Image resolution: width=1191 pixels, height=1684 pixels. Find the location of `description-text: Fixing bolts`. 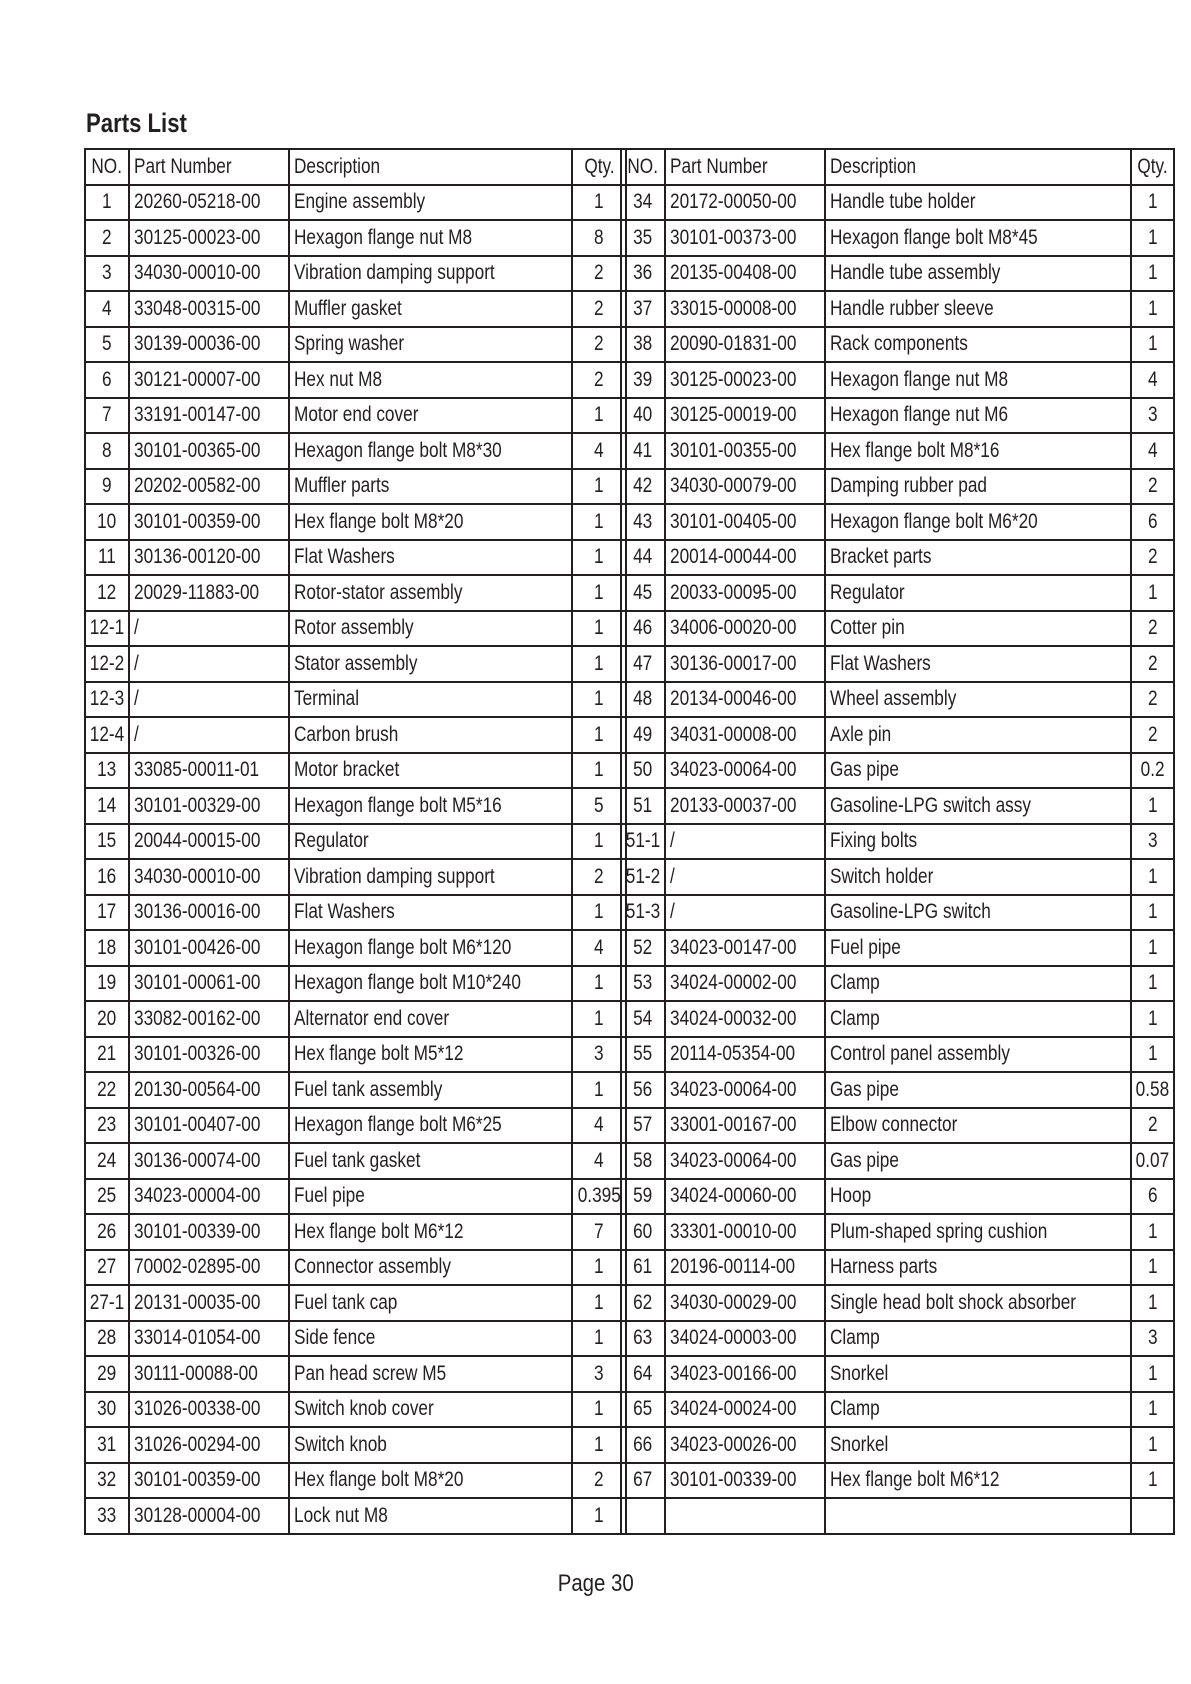

description-text: Fixing bolts is located at coordinates (874, 841).